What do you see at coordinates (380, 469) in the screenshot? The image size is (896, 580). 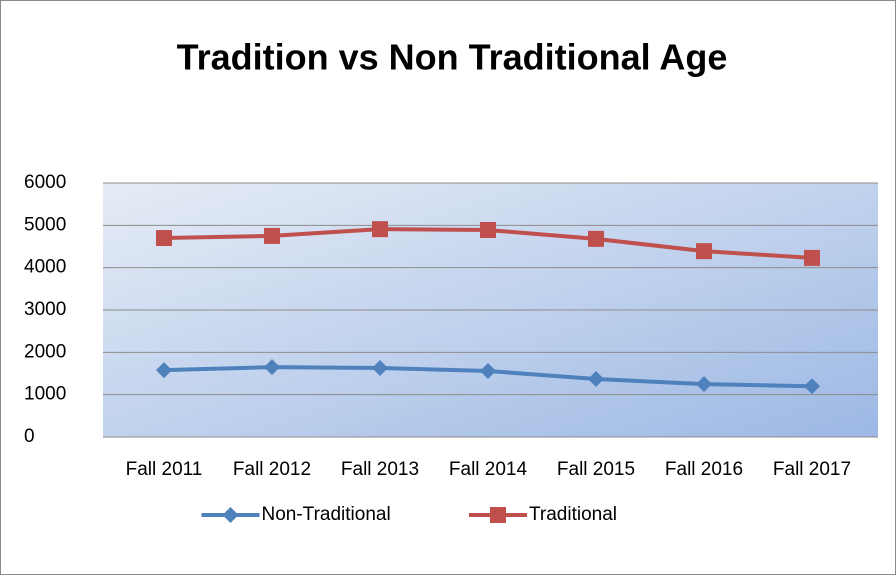 I see `x-tick-label: Fall 2013` at bounding box center [380, 469].